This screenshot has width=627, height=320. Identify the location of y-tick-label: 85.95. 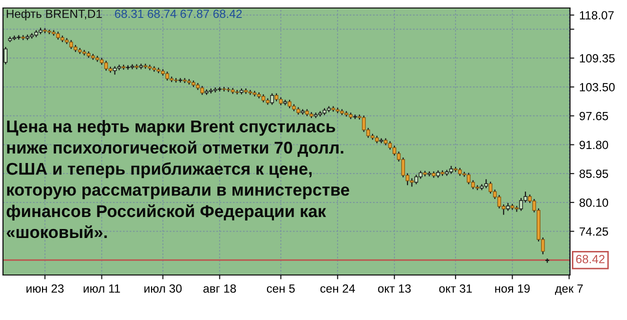
(594, 174).